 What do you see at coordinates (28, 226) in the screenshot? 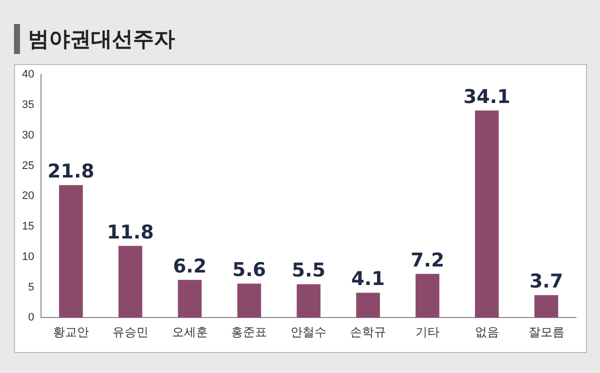
I see `y-tick-label: 15` at bounding box center [28, 226].